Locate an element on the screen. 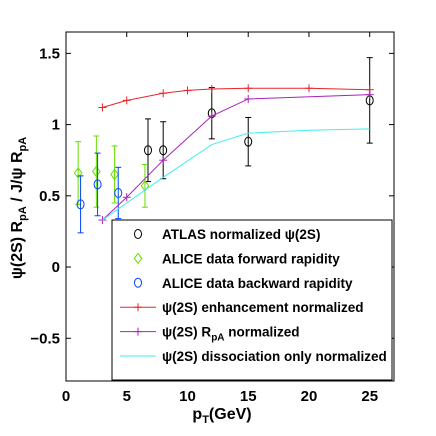 Image resolution: width=436 pixels, height=436 pixels. y-tick-label: −0.5 is located at coordinates (45, 338).